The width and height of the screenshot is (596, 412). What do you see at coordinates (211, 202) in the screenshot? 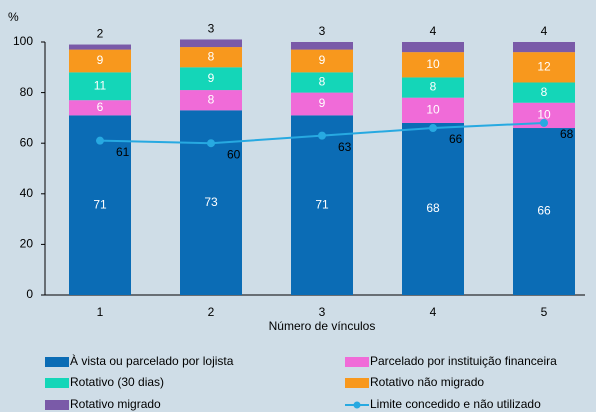
I see `data-label: 73` at bounding box center [211, 202].